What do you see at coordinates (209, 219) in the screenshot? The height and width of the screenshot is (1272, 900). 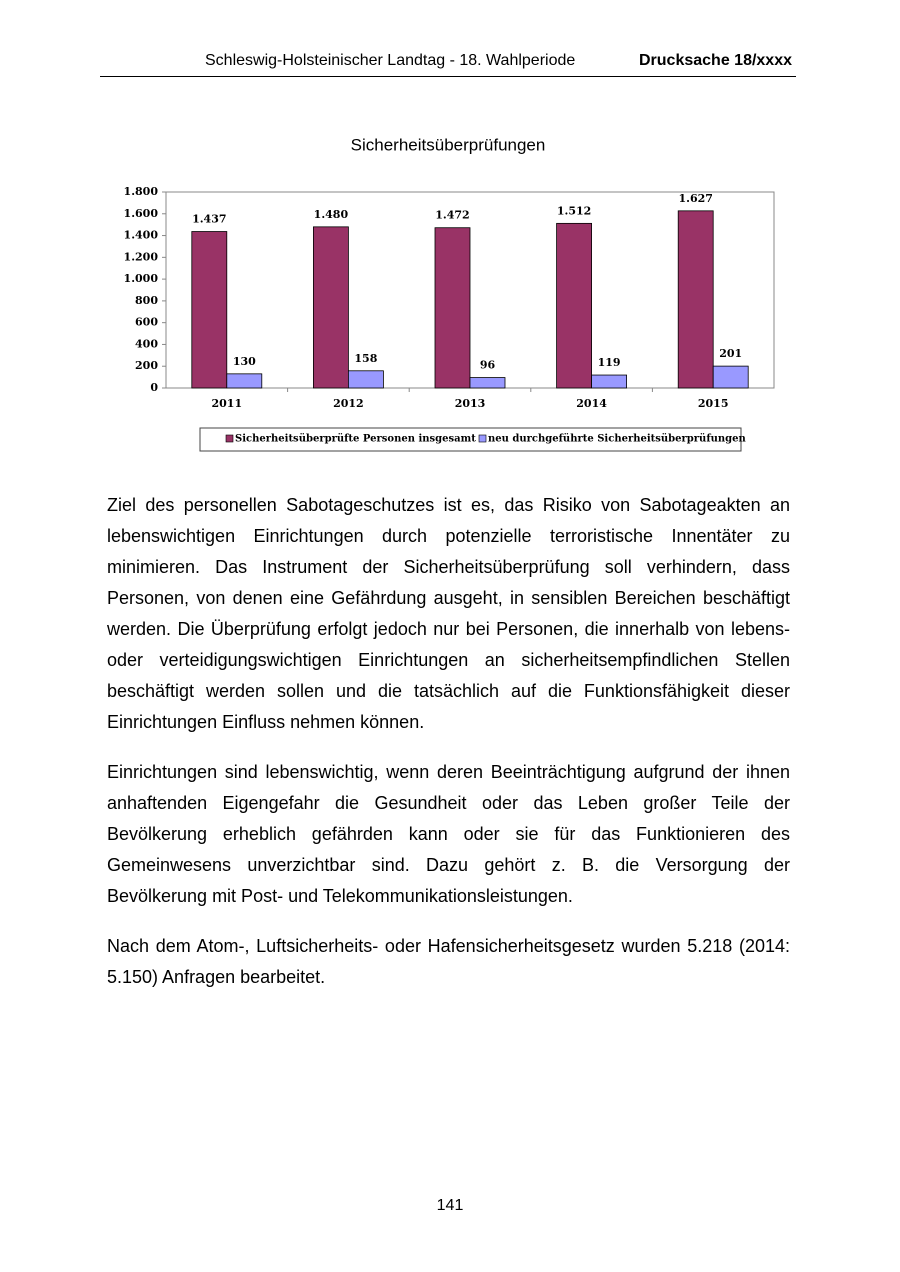 I see `value-label: 1.437` at bounding box center [209, 219].